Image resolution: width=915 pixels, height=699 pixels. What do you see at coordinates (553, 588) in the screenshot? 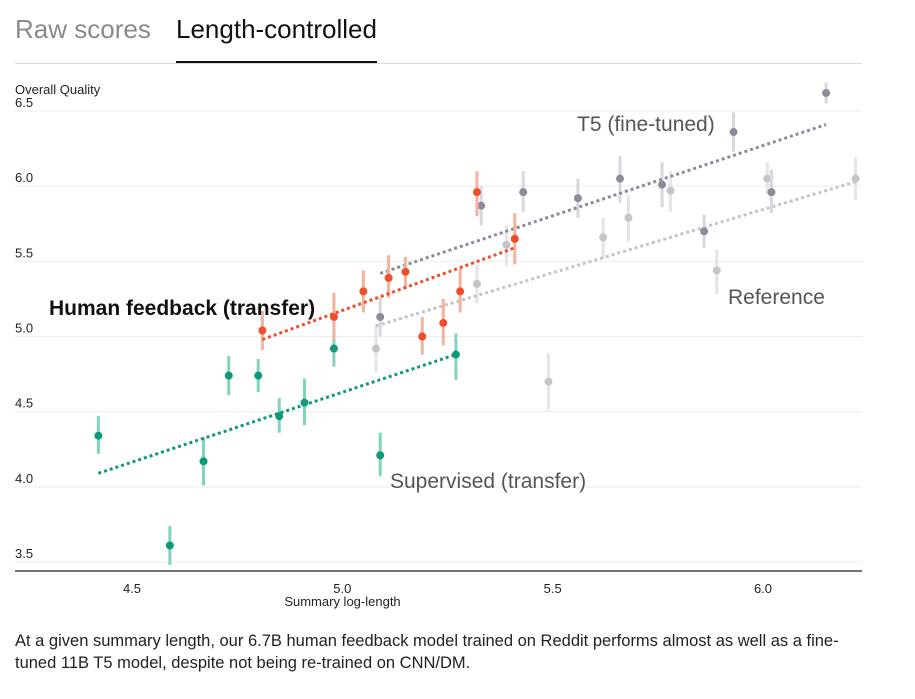
I see `x-tick-label: 5.5` at bounding box center [553, 588].